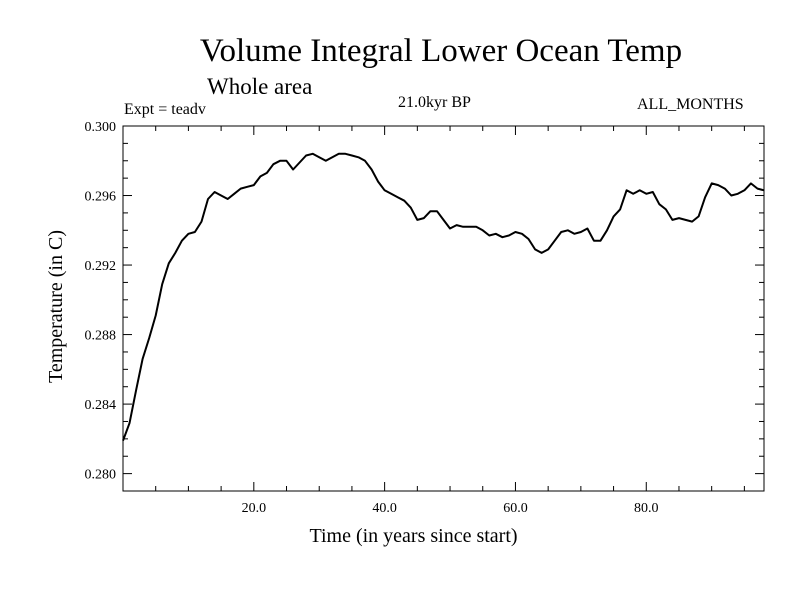 This screenshot has height=600, width=800. Describe the element at coordinates (254, 508) in the screenshot. I see `x-tick-label: 20.0` at that location.